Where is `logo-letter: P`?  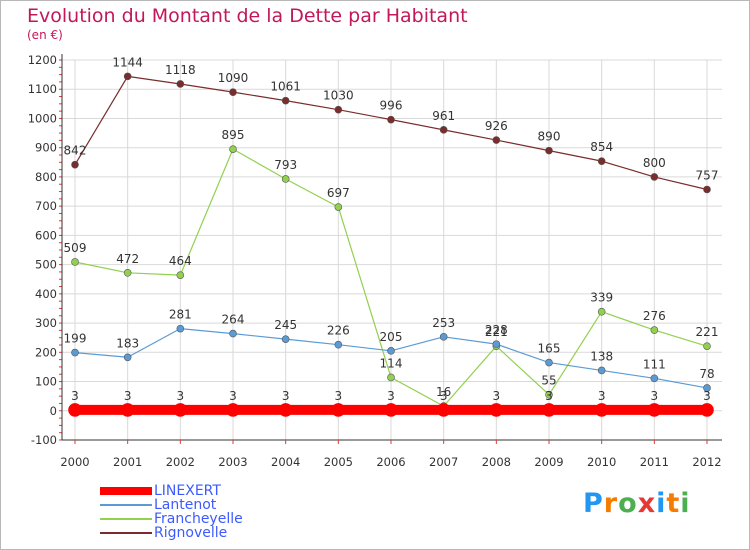
logo-letter: P is located at coordinates (593, 503).